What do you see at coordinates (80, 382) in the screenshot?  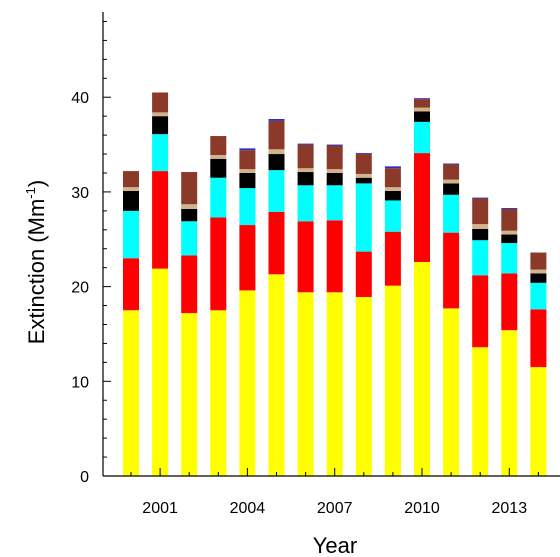 I see `y-tick-label: 10` at bounding box center [80, 382].